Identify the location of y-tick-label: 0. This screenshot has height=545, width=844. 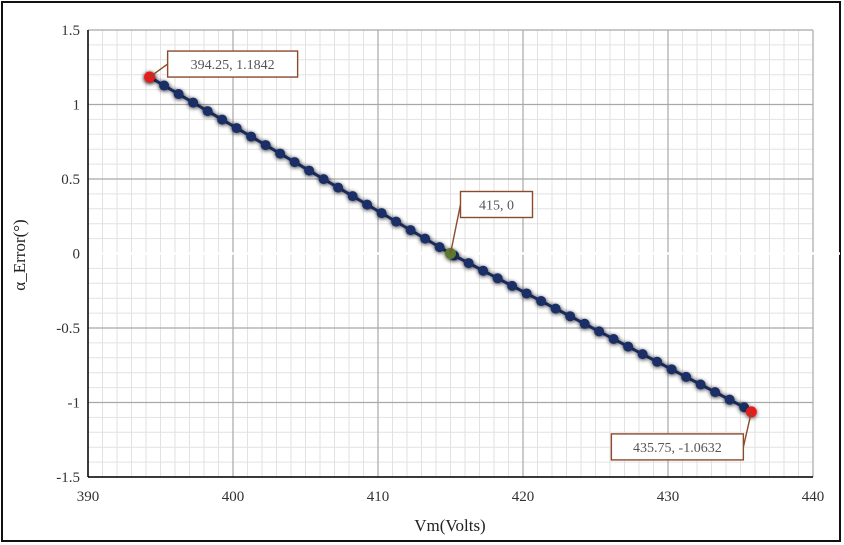
(77, 255).